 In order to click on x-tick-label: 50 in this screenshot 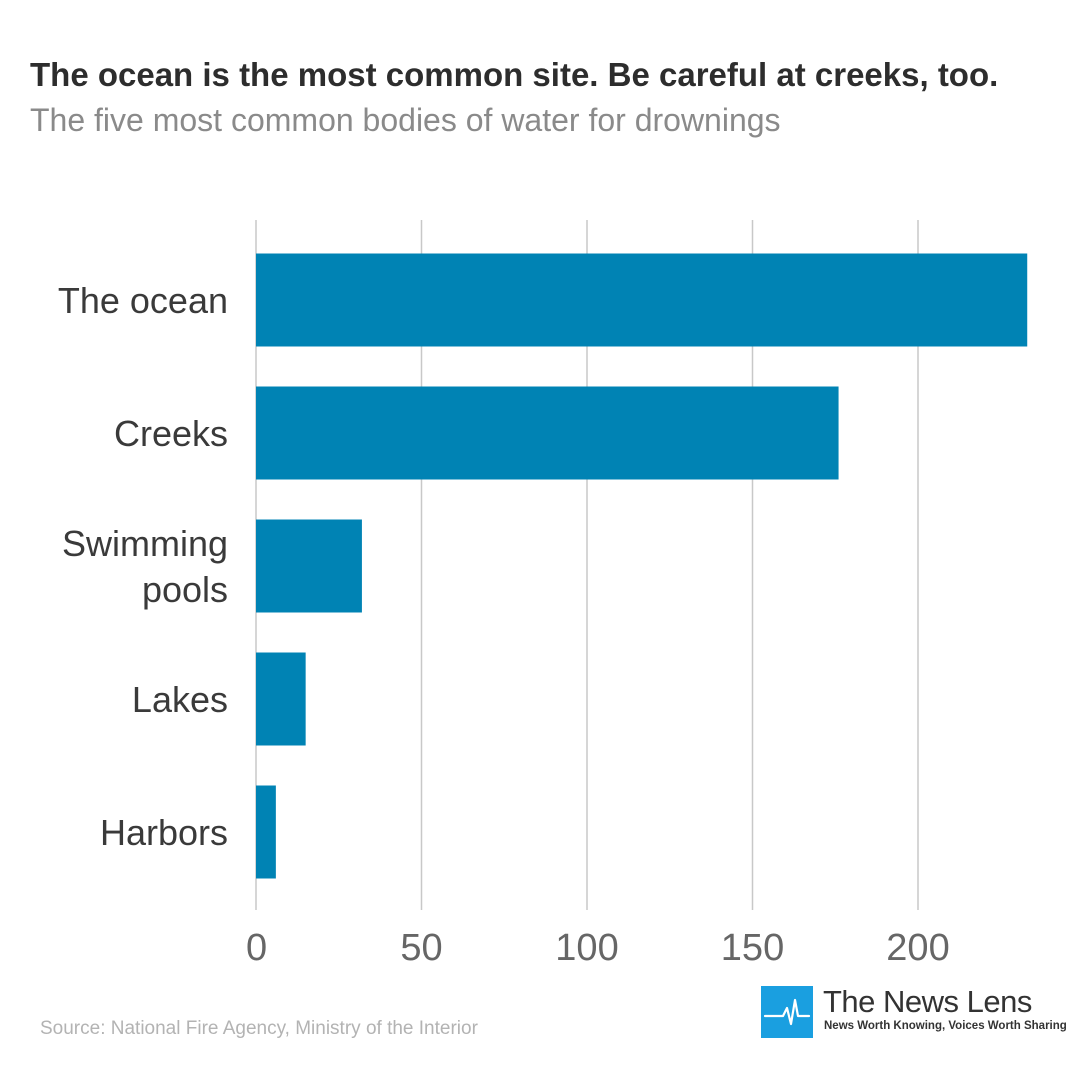, I will do `click(421, 948)`.